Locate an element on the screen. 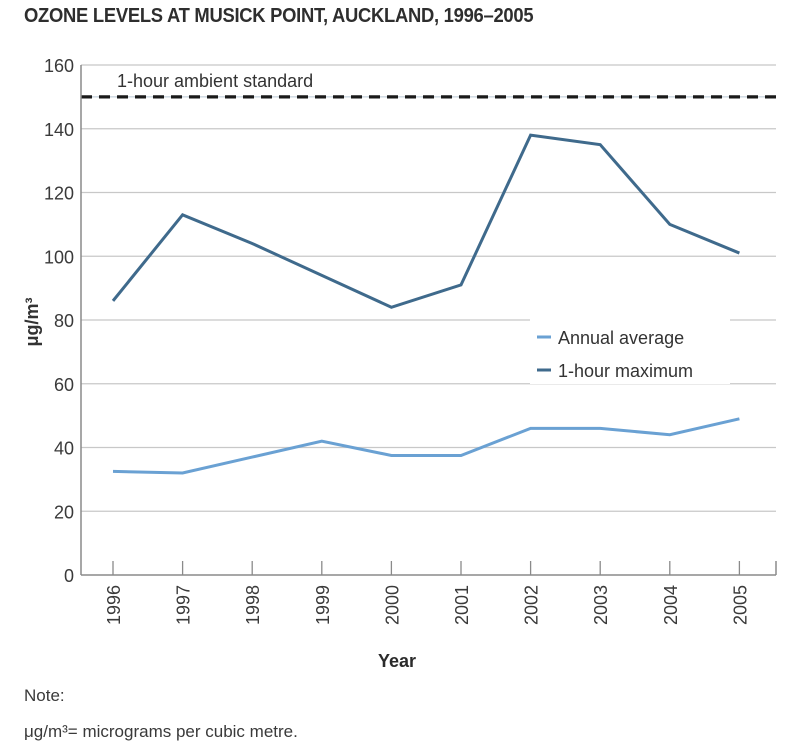 Image resolution: width=795 pixels, height=754 pixels. x-tick-label: 2005 is located at coordinates (740, 605).